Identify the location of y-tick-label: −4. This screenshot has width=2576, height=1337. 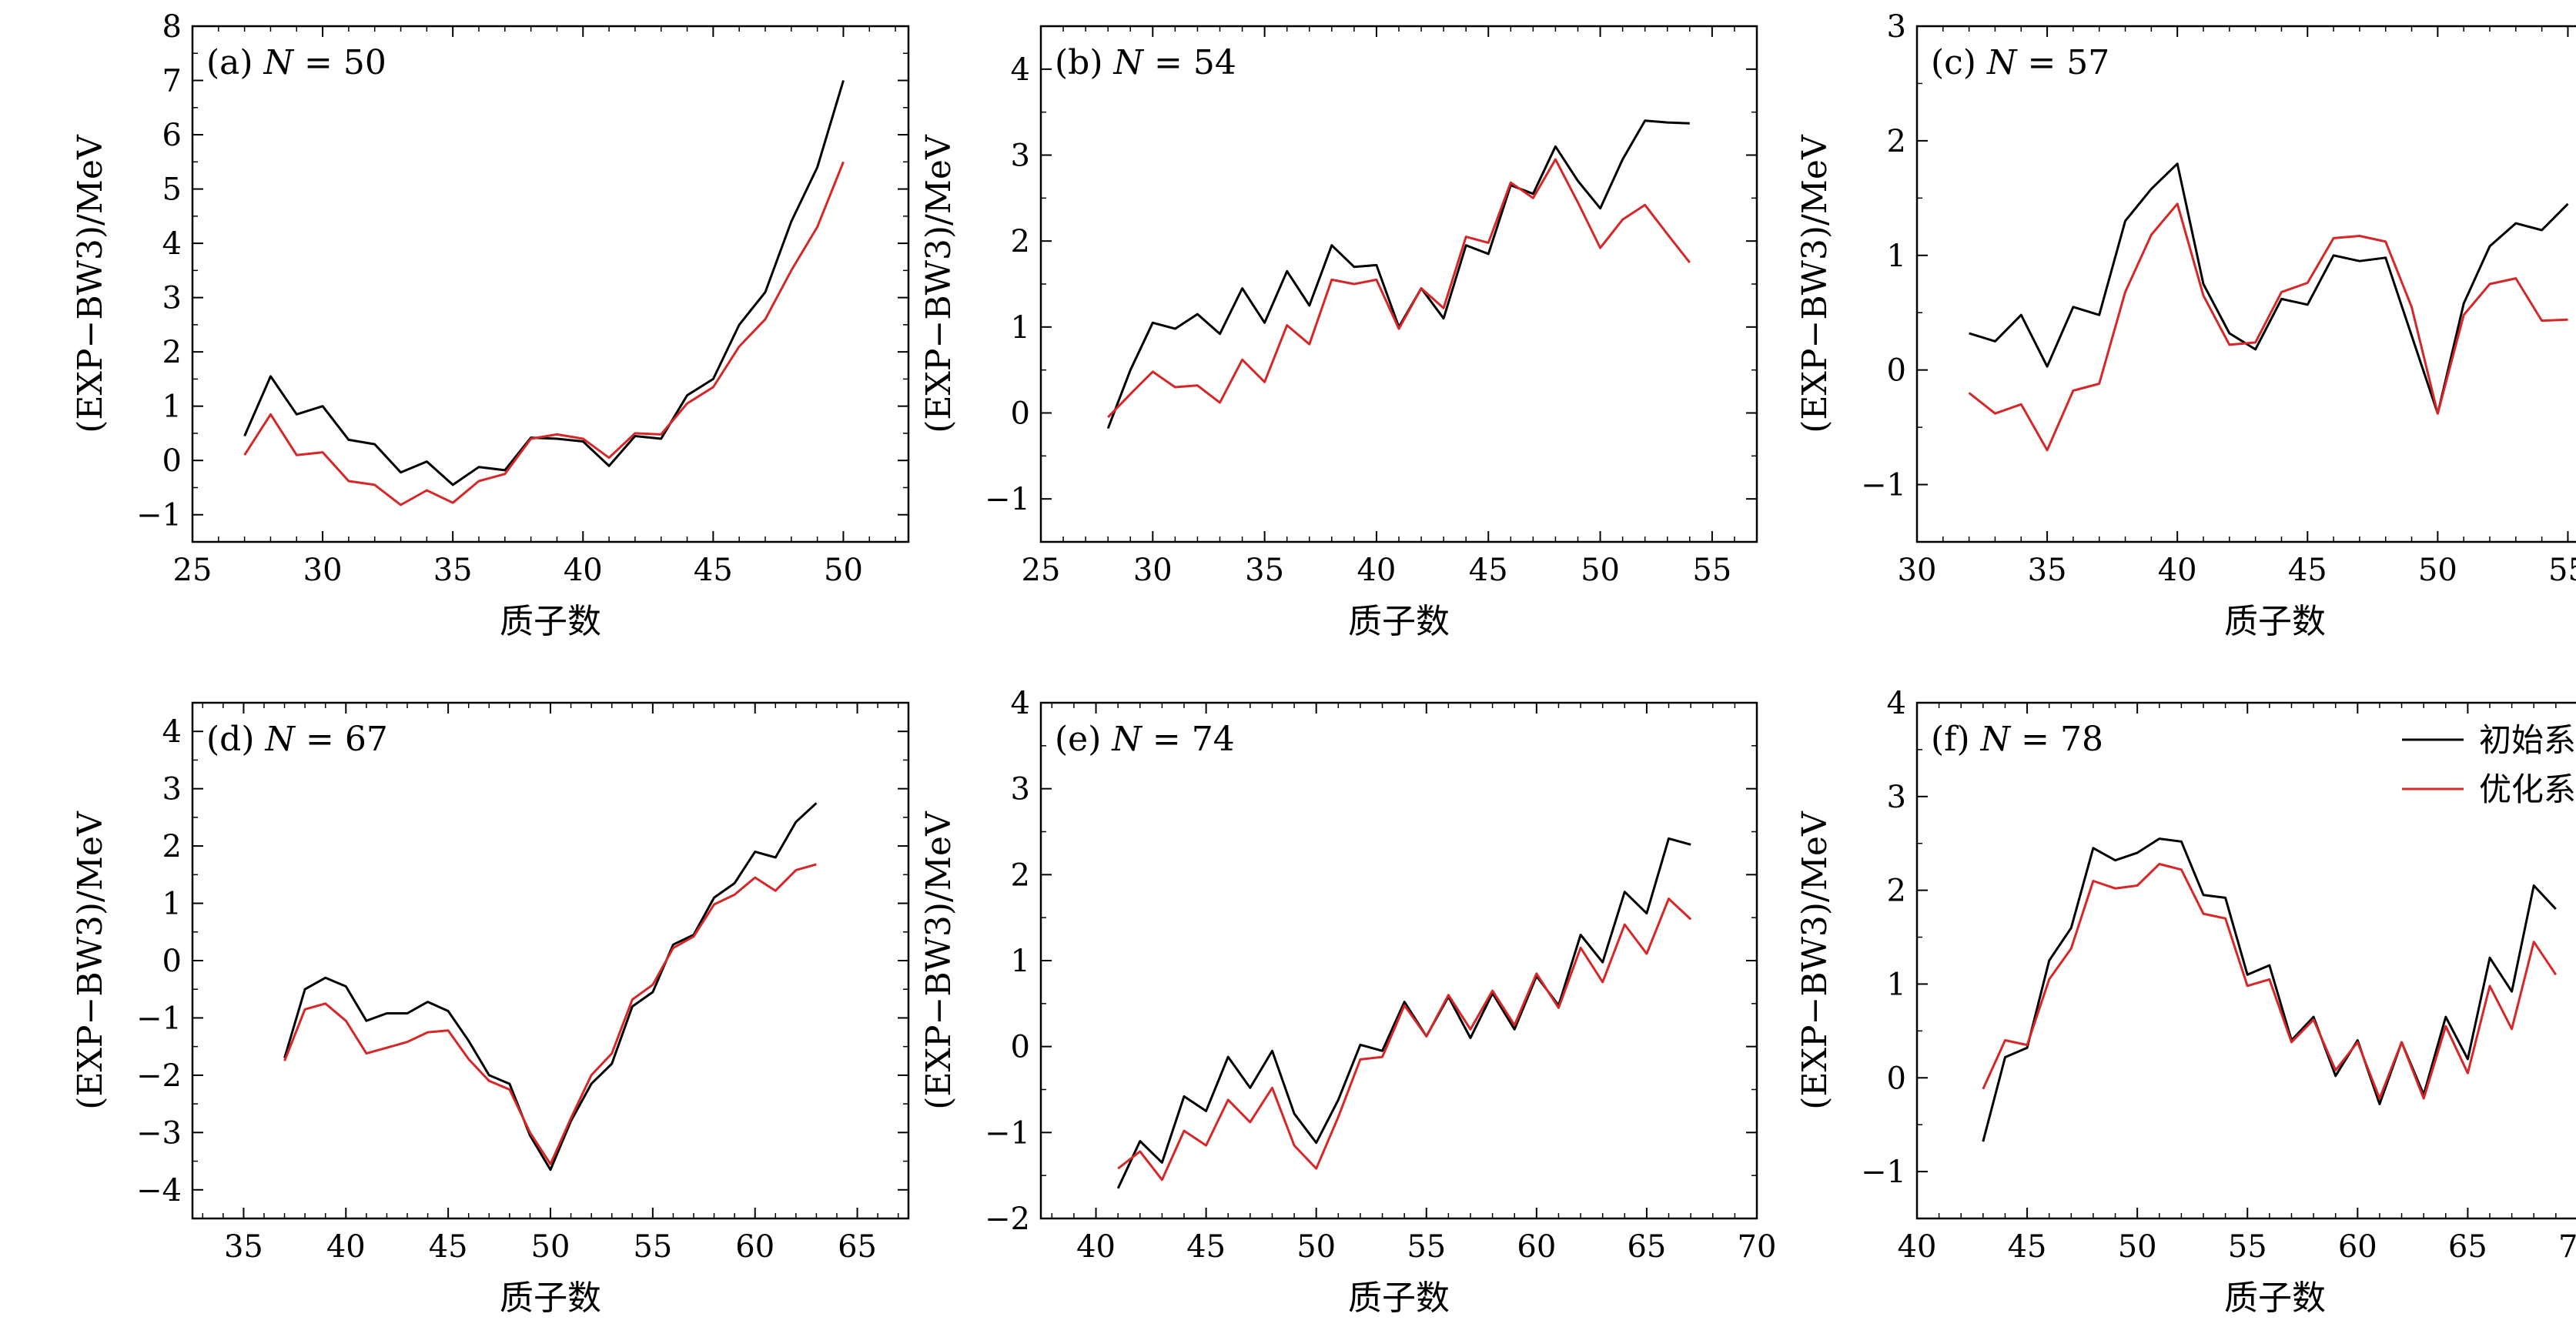
(159, 1190).